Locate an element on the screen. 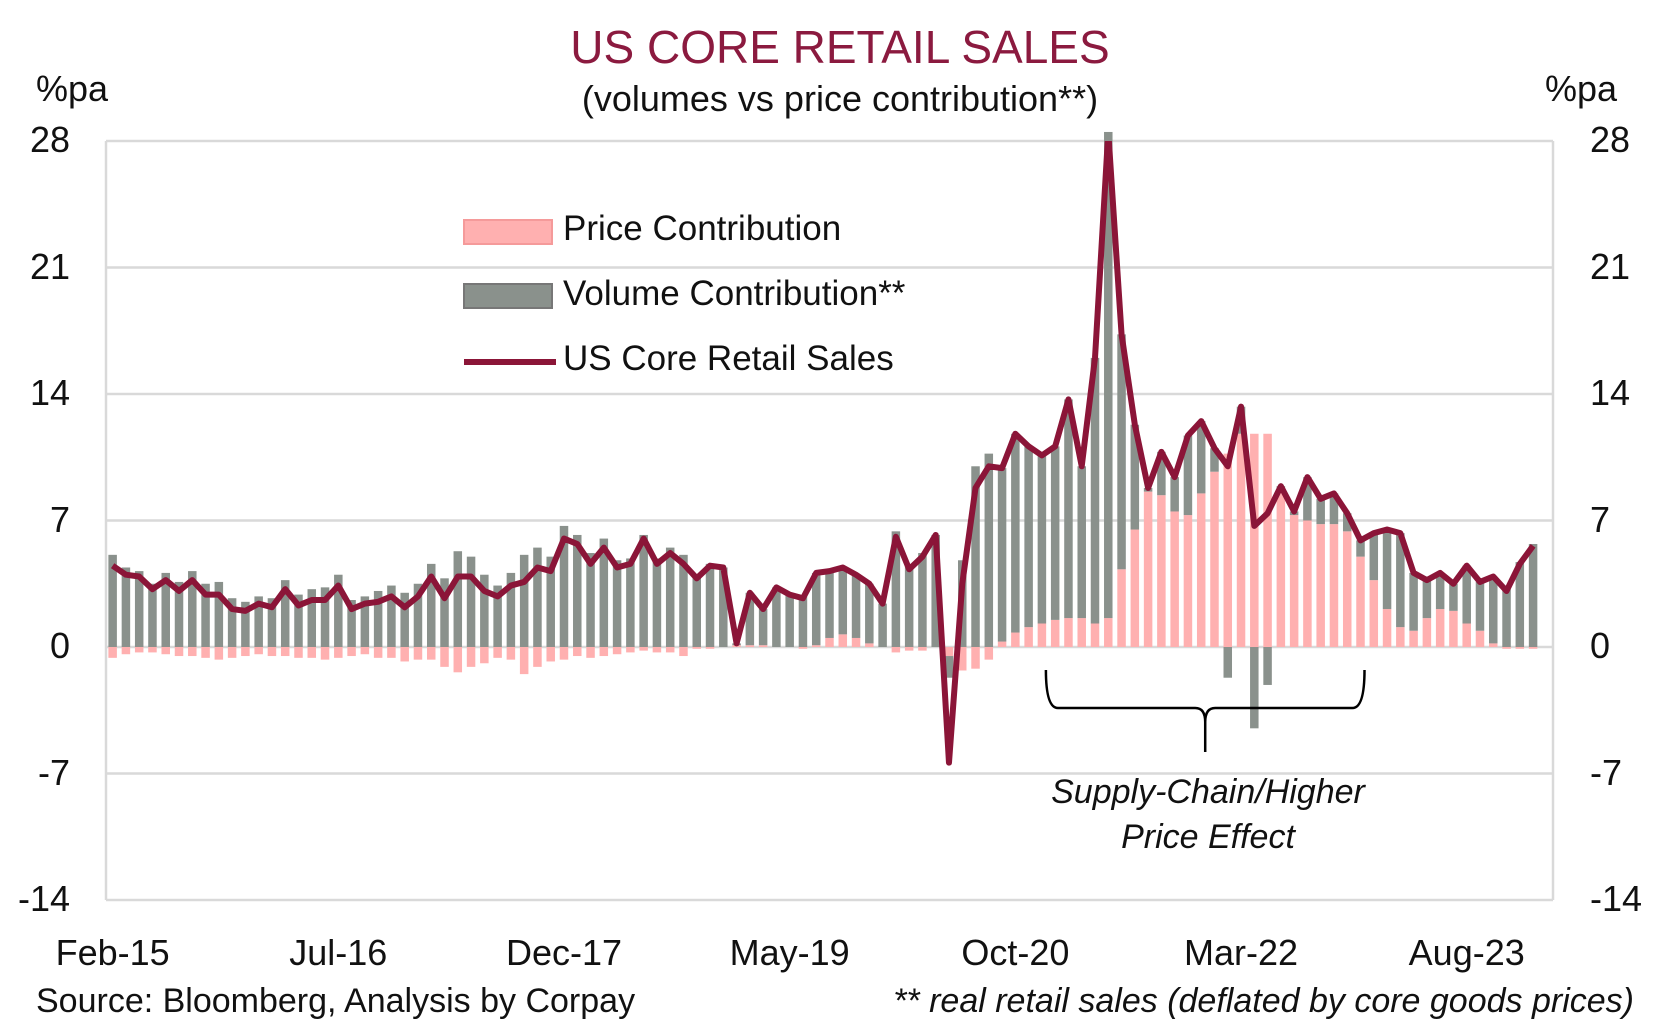 This screenshot has height=1032, width=1654. y-tick-right: -14 is located at coordinates (1616, 898).